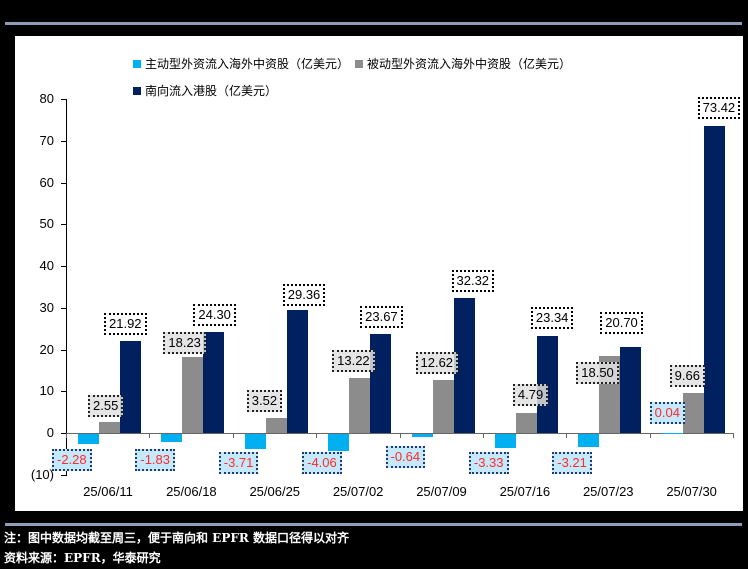 This screenshot has width=748, height=569. What do you see at coordinates (469, 64) in the screenshot?
I see `legend-label-passive: 被动型外资流入海外中资股（亿美元）` at bounding box center [469, 64].